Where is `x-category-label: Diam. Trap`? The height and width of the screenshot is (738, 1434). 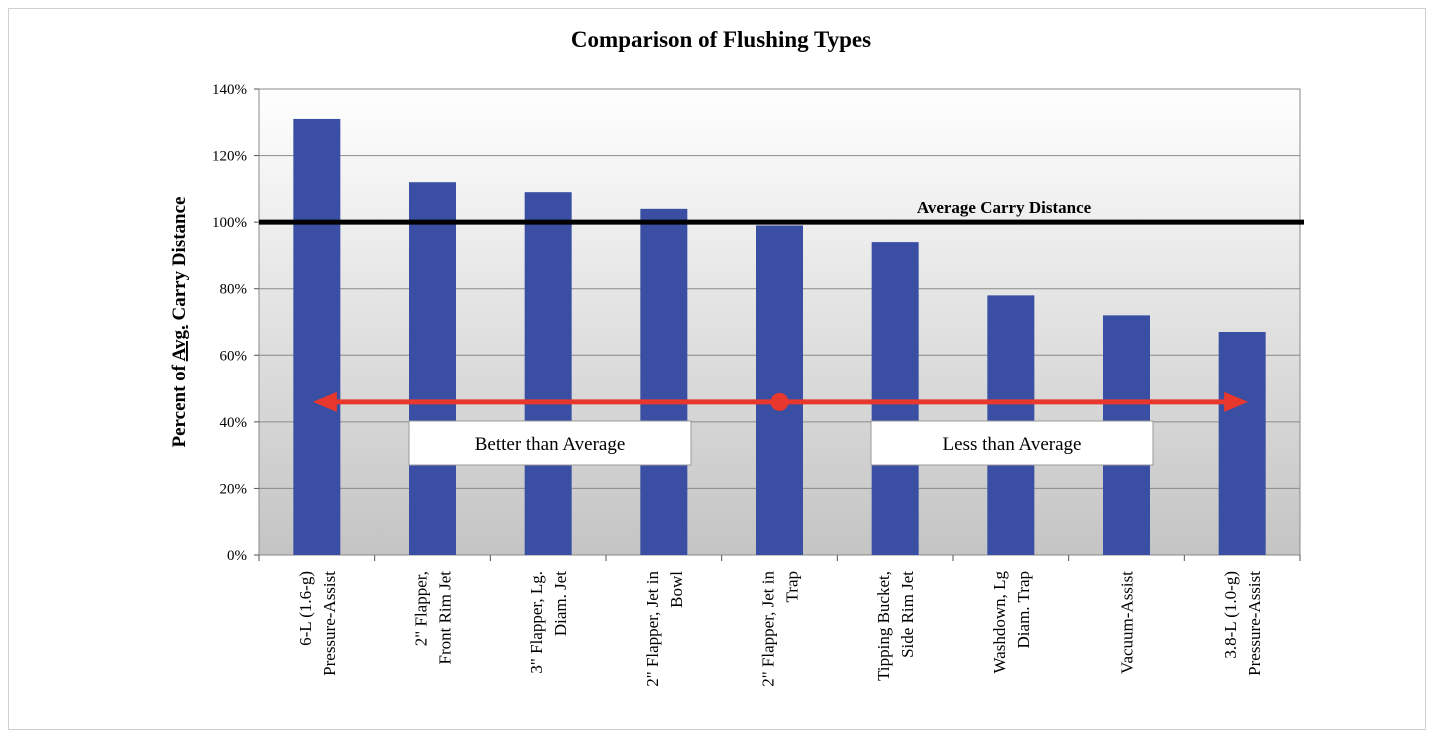 x-category-label: Diam. Trap is located at coordinates (1023, 609).